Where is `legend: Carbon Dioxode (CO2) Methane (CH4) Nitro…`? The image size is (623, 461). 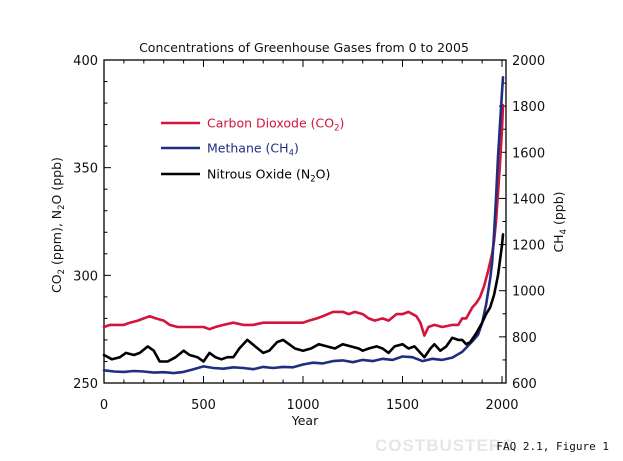 legend: Carbon Dioxode (CO2) Methane (CH4) Nitro… is located at coordinates (252, 150).